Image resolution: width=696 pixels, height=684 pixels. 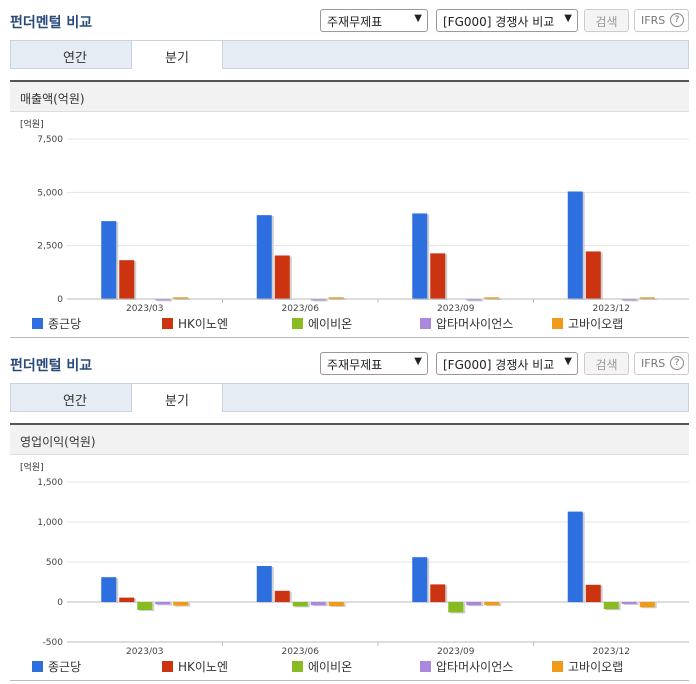 I want to click on x-tick-label: 2023/06, so click(x=301, y=308).